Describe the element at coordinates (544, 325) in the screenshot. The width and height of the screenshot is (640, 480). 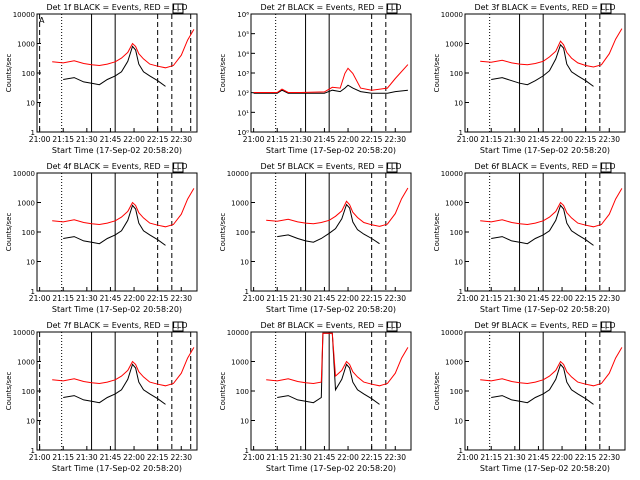
I see `panel-title: Det 9f BLACK = Events, RED = LLD` at that location.